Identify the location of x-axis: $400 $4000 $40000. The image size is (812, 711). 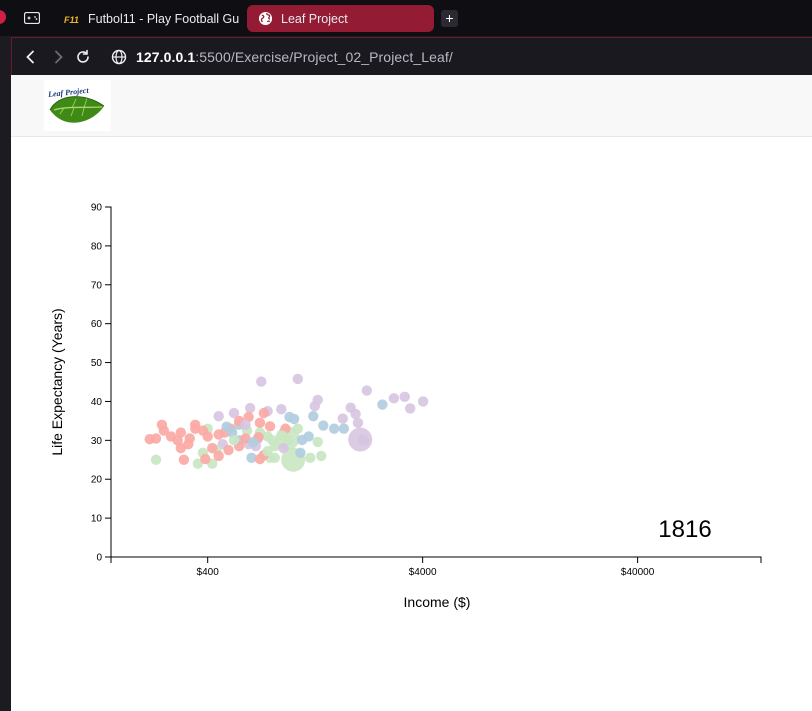
(436, 567).